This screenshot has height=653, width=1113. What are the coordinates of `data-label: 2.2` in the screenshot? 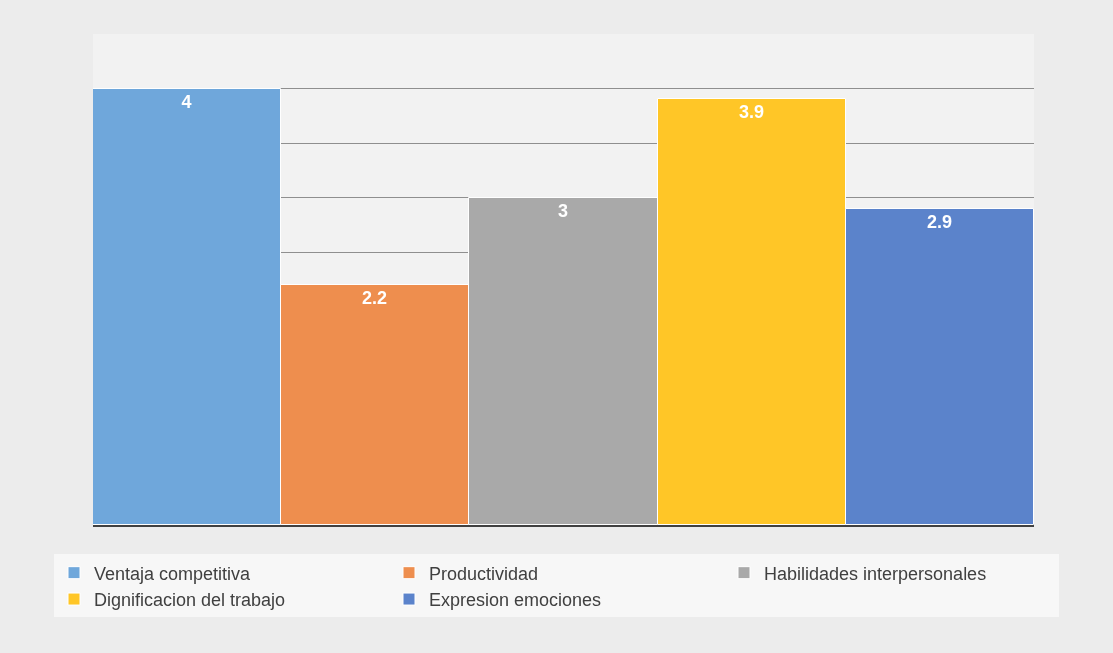 It's located at (374, 297).